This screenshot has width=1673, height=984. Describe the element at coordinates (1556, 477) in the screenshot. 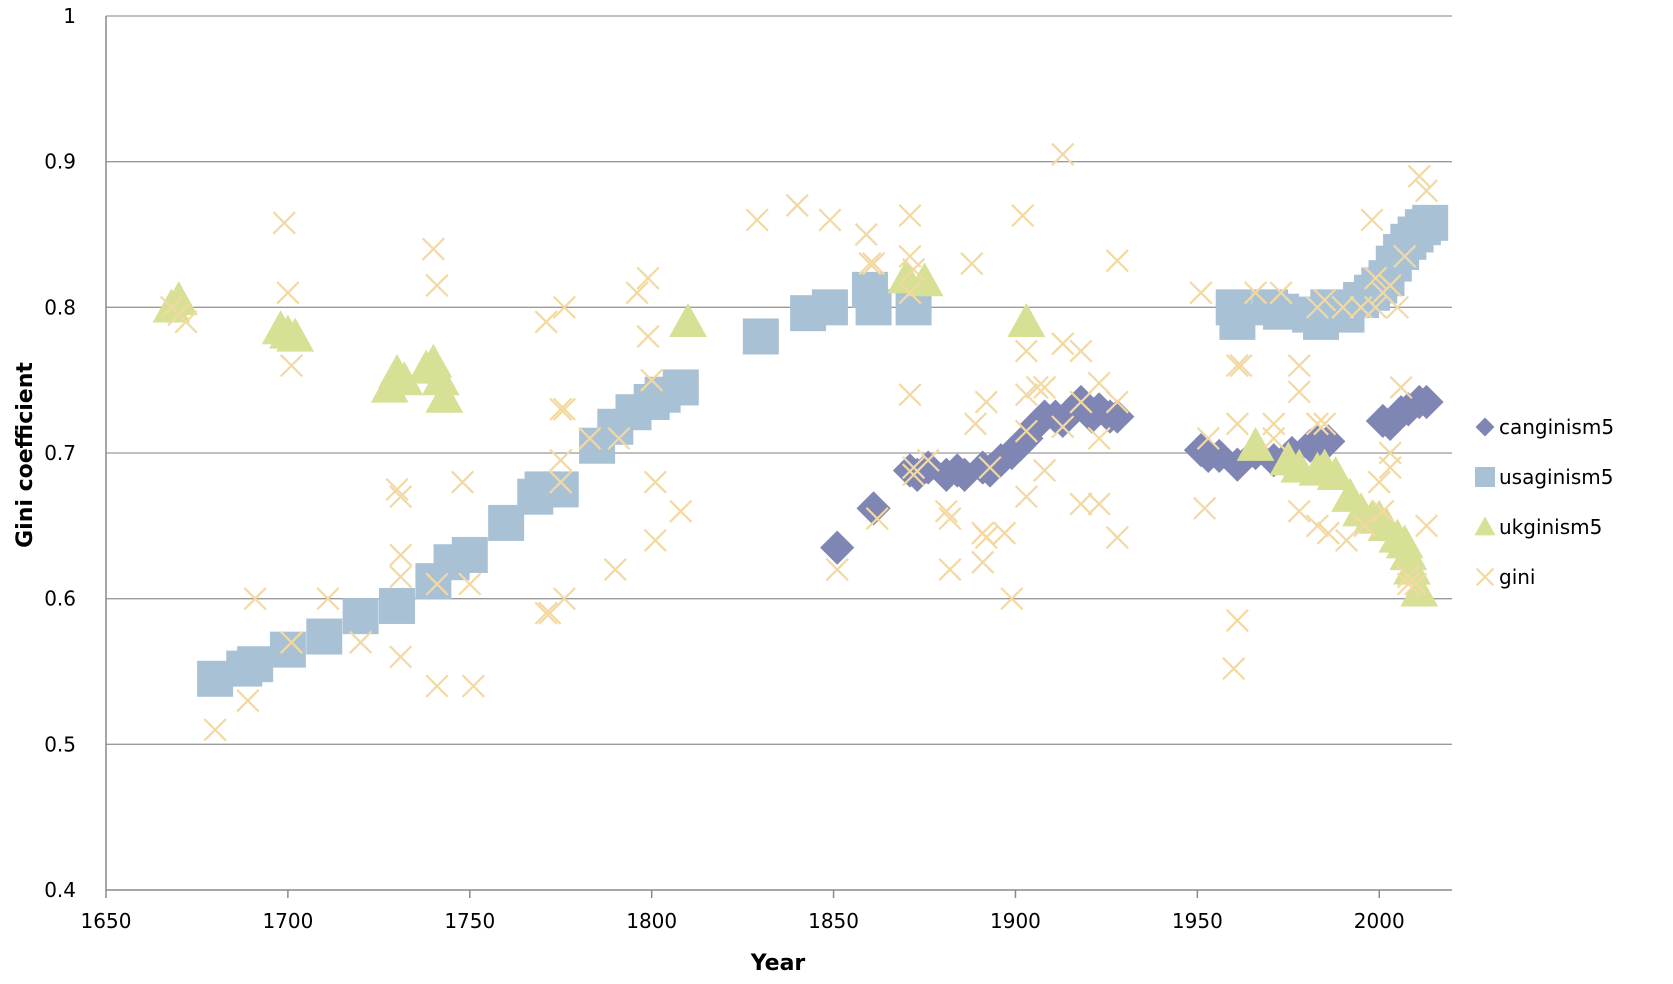

I see `legend-label: usaginism5` at that location.